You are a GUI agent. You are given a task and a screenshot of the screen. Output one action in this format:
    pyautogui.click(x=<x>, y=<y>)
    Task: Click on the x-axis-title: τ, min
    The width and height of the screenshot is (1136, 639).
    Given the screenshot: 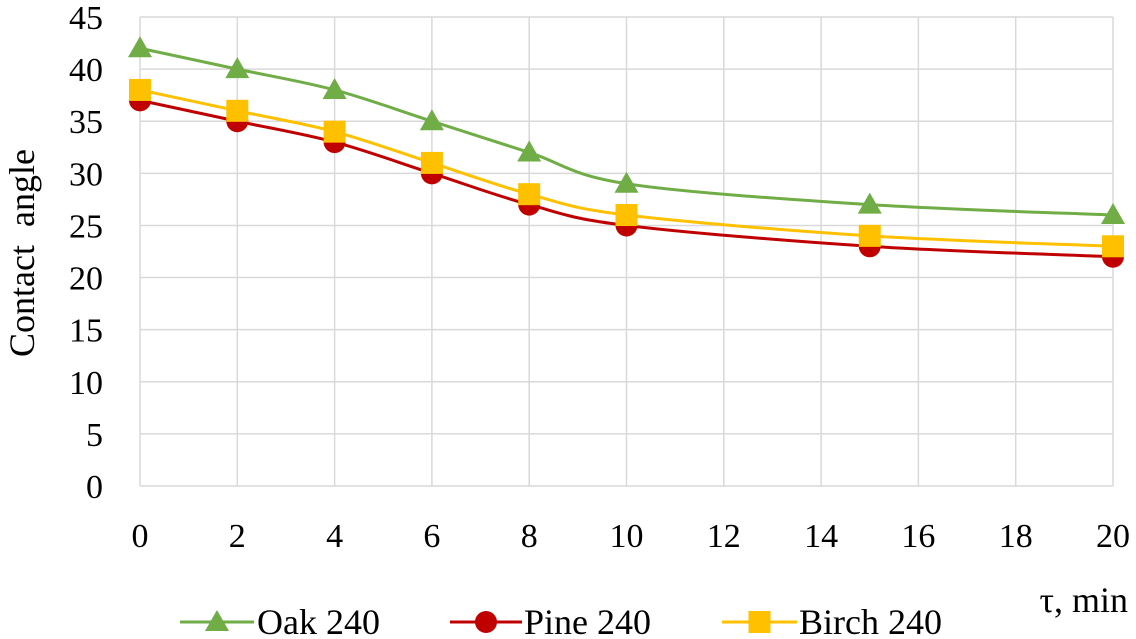 What is the action you would take?
    pyautogui.click(x=1084, y=600)
    